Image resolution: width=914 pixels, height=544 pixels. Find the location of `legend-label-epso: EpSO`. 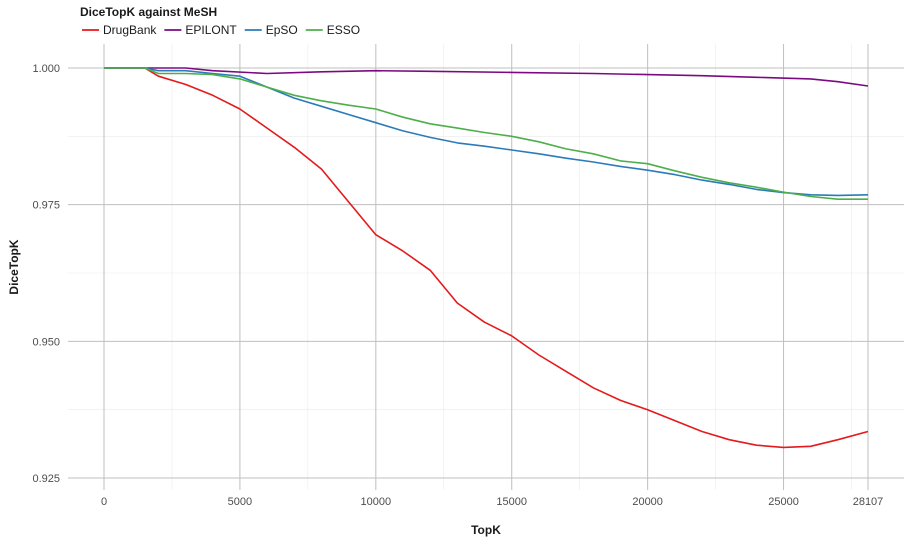

legend-label-epso: EpSO is located at coordinates (282, 30).